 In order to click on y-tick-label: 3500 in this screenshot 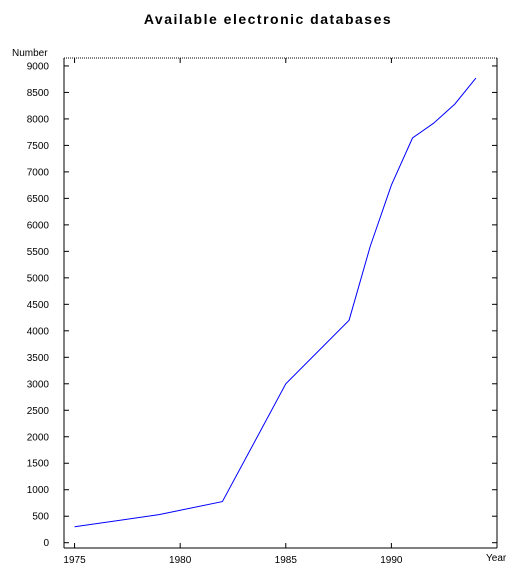, I will do `click(38, 358)`.